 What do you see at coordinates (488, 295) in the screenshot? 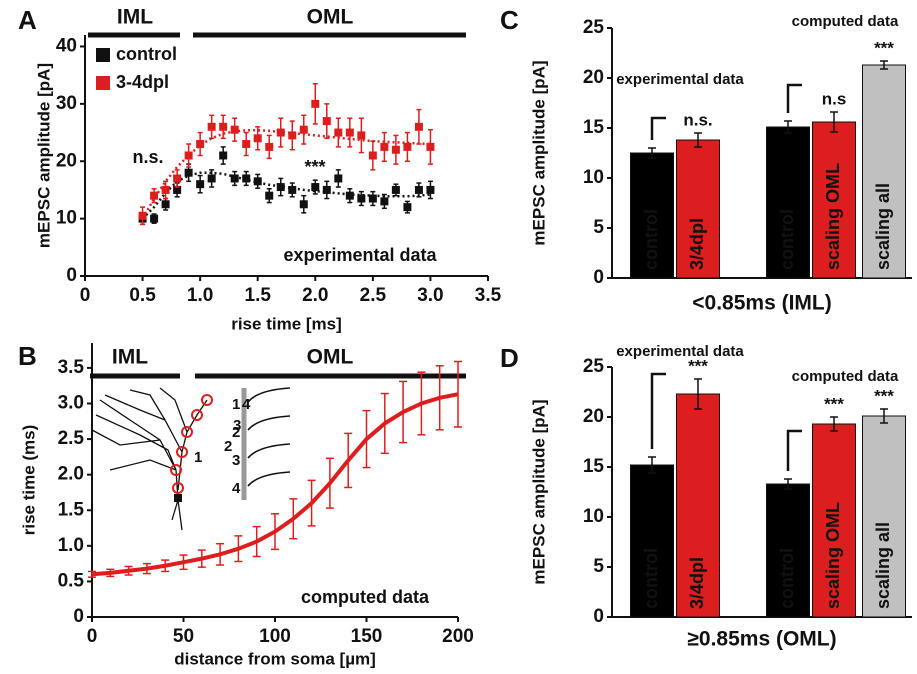
I see `x-tick-label: 3.5` at bounding box center [488, 295].